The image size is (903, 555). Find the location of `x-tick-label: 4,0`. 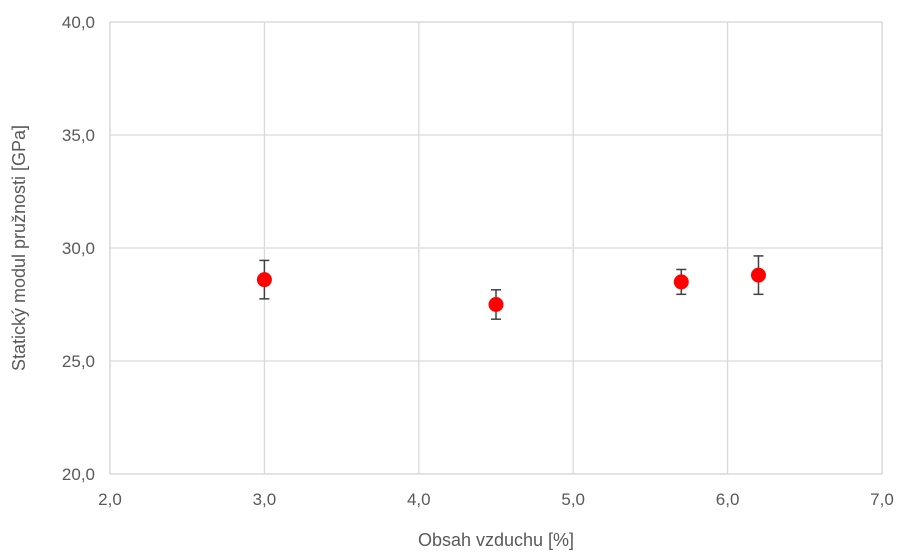

x-tick-label: 4,0 is located at coordinates (419, 499).